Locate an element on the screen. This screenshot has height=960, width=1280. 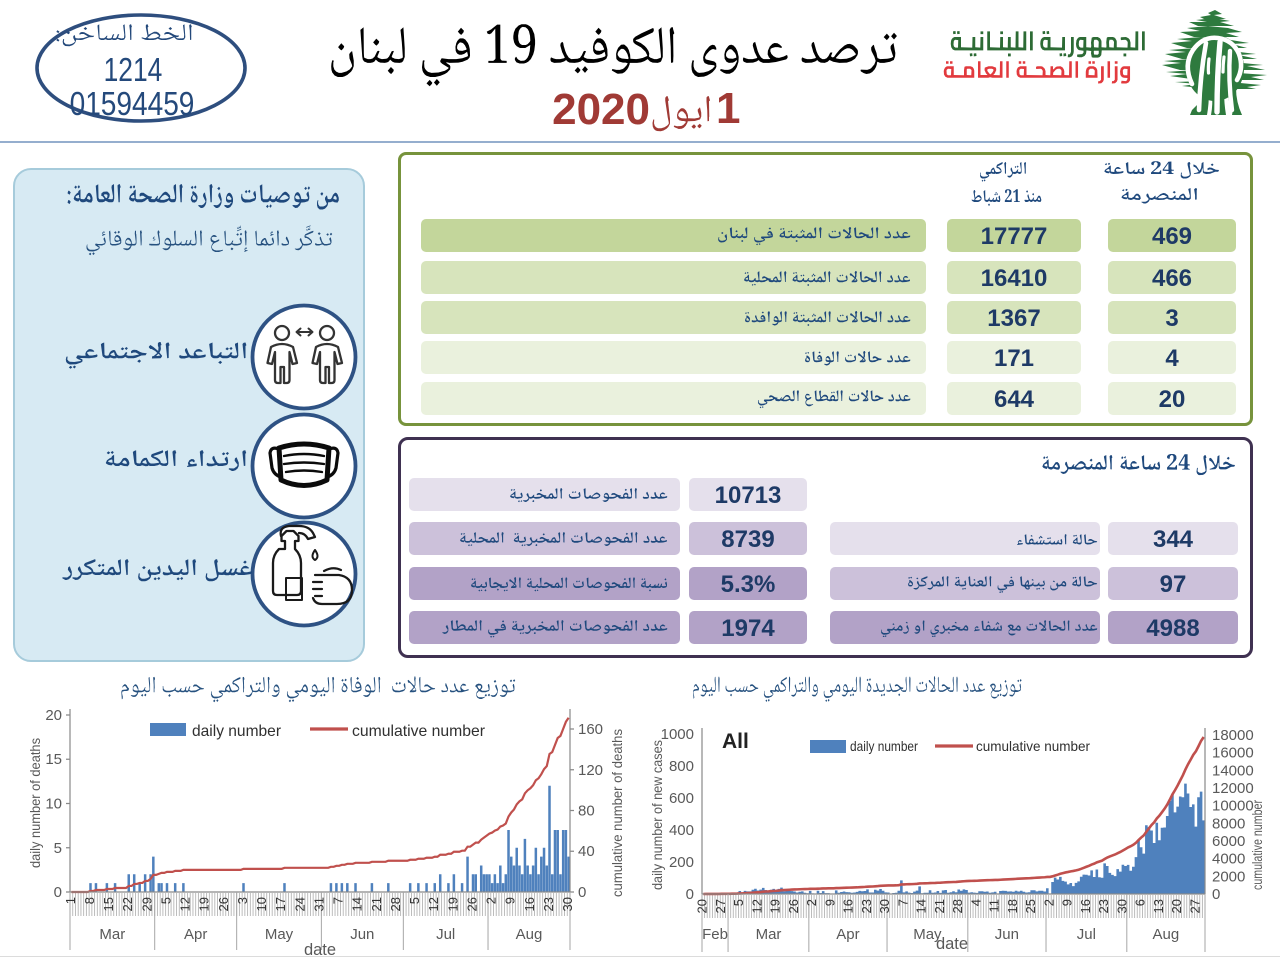
svg-text: 8 is located at coordinates (89, 900).